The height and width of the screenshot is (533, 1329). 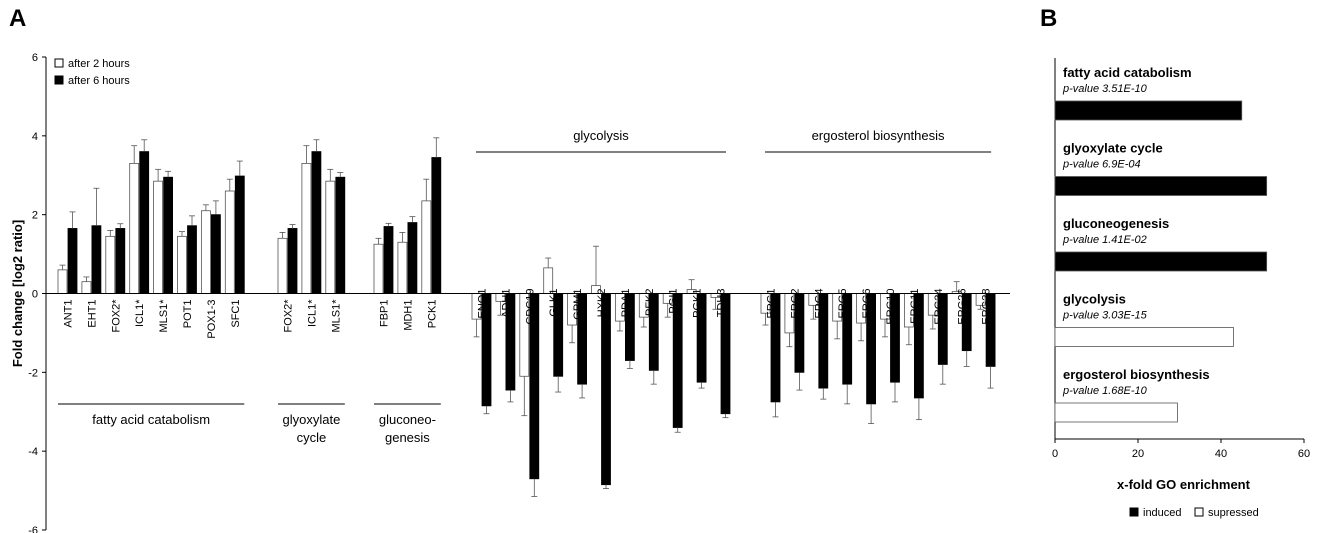 I want to click on go-term-pvalue: p-value 3.03E-15, so click(x=1105, y=316).